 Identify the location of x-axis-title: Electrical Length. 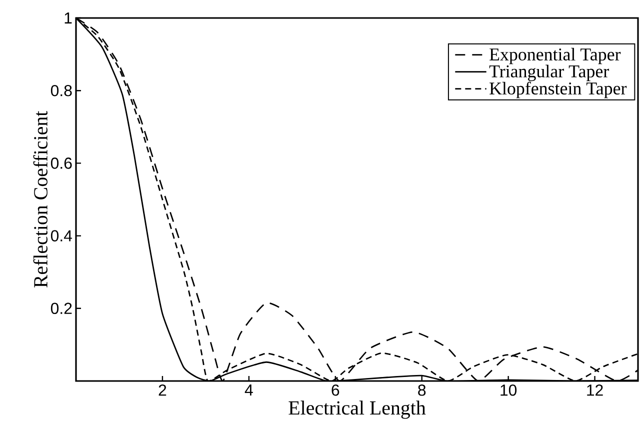
(357, 409).